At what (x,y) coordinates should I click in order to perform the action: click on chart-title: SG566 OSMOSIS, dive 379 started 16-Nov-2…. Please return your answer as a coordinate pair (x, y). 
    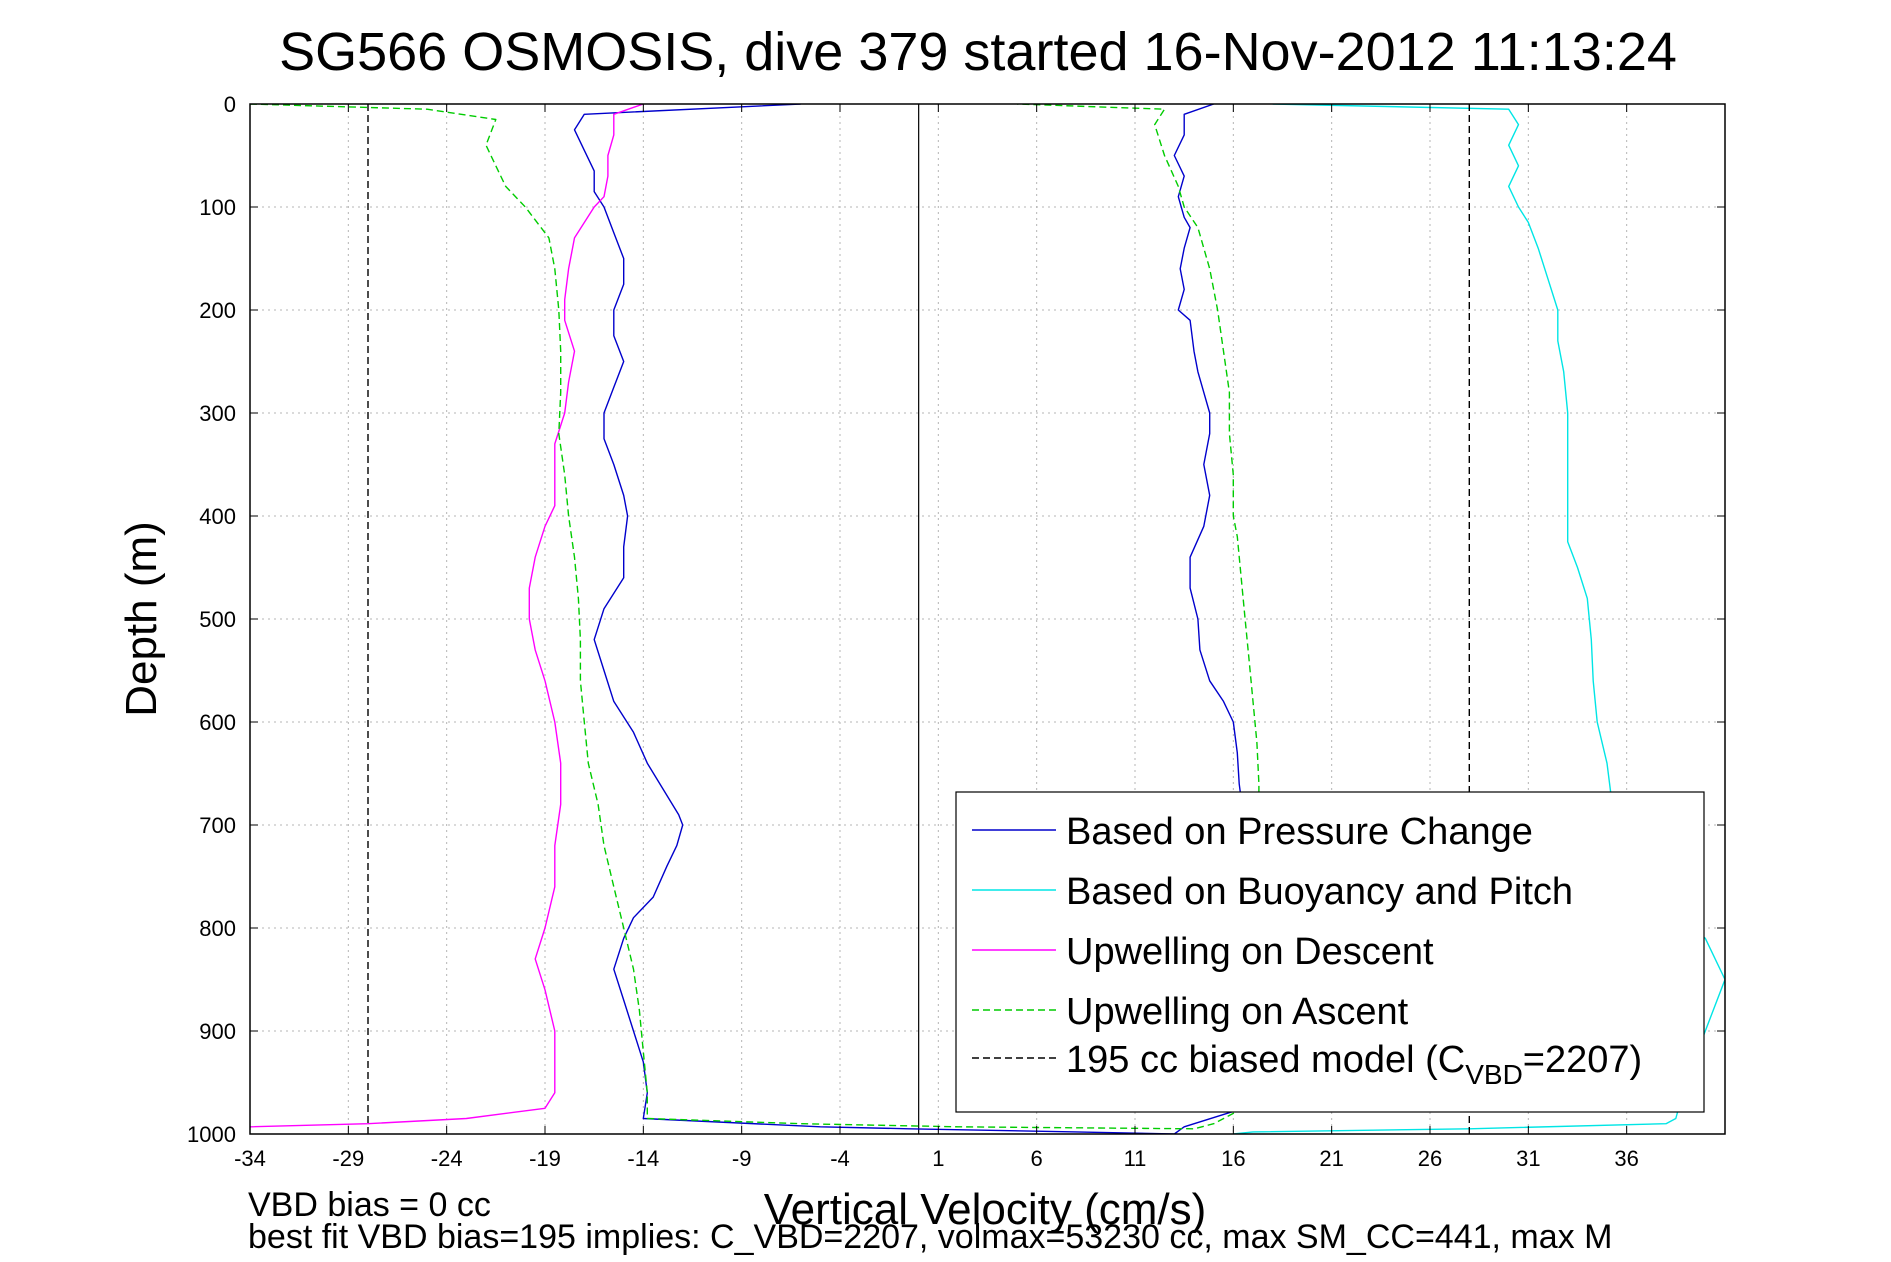
    Looking at the image, I should click on (978, 52).